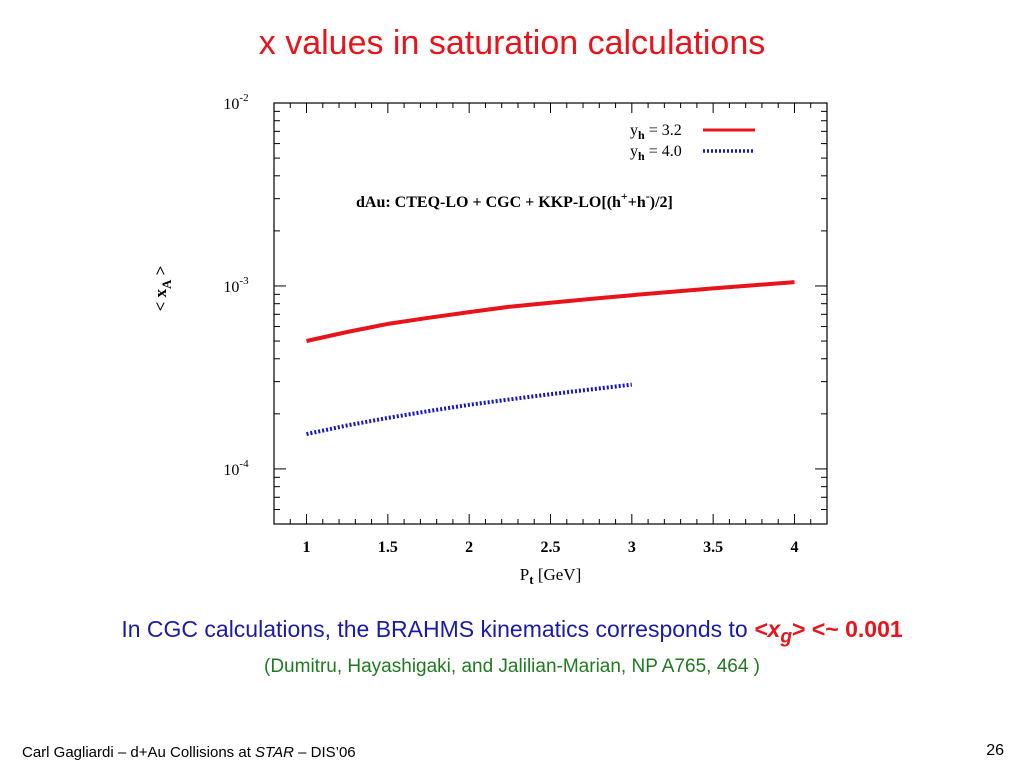  I want to click on y-tick-label: 10⁻³, so click(236, 285).